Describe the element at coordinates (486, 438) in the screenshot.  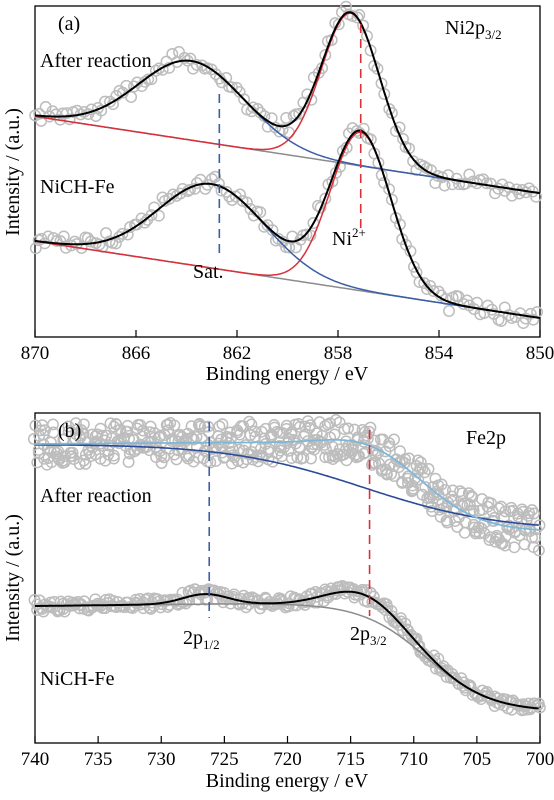
I see `panel-b-region-label: Fe2p` at that location.